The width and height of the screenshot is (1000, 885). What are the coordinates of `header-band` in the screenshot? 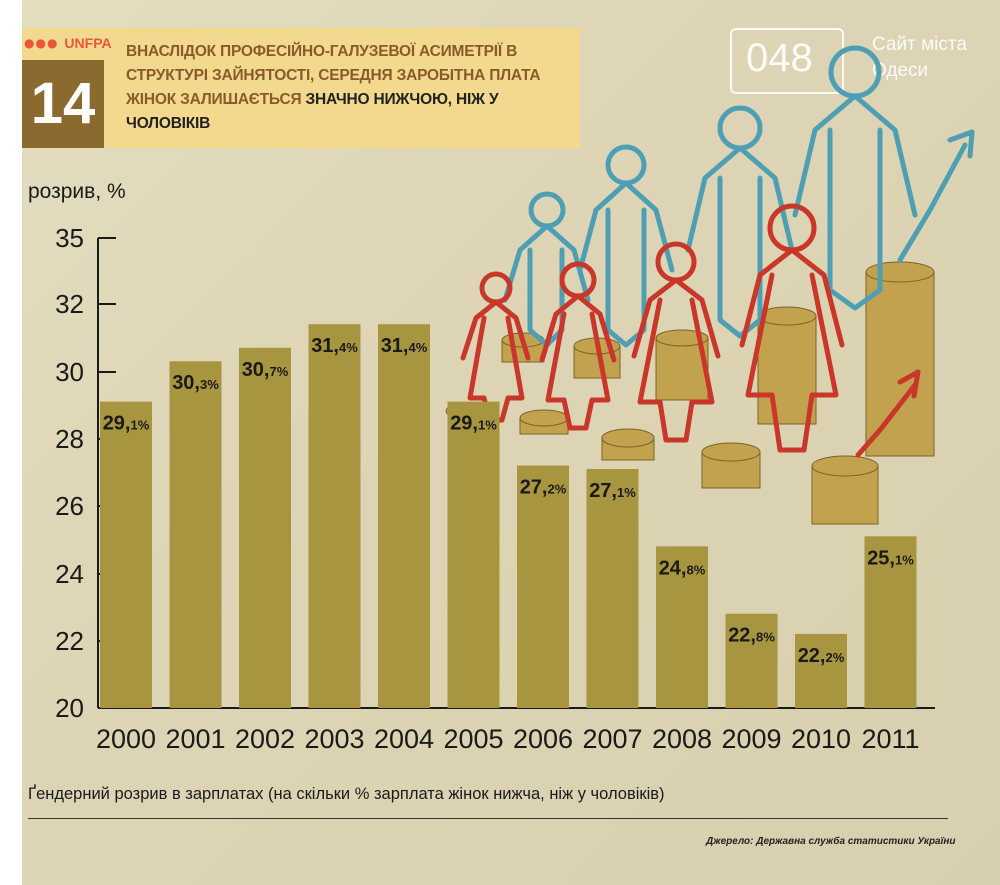 It's located at (301, 88).